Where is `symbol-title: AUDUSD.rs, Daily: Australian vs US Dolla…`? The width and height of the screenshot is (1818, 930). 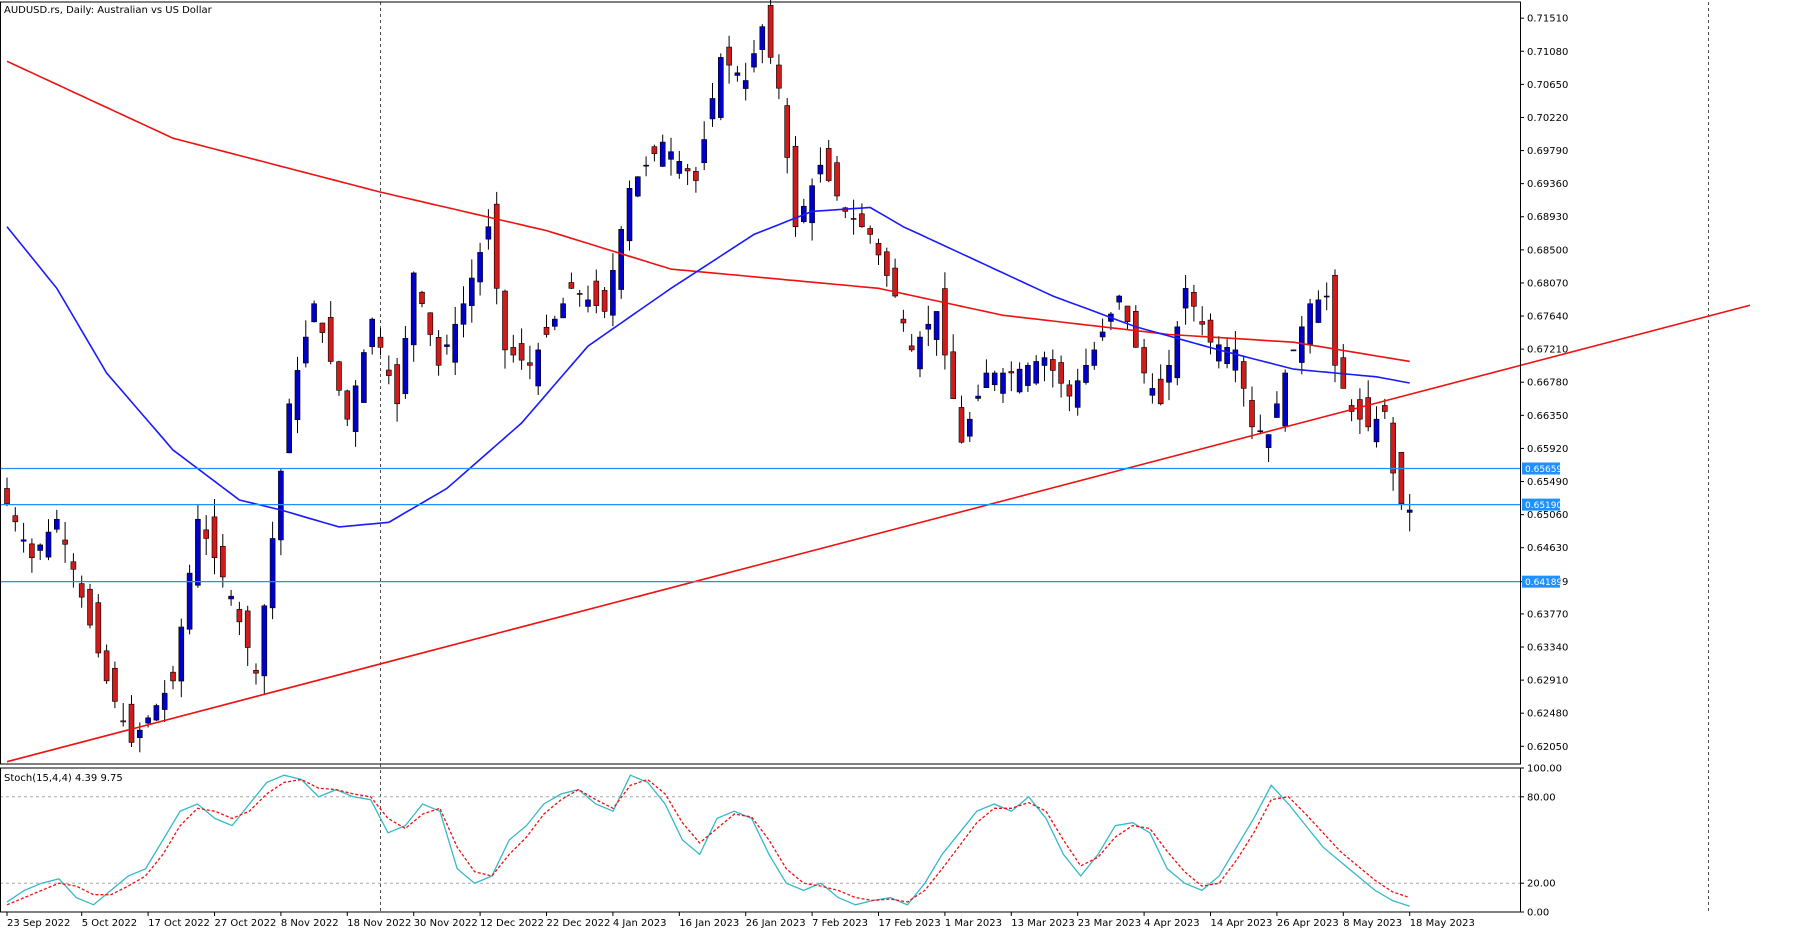 symbol-title: AUDUSD.rs, Daily: Australian vs US Dolla… is located at coordinates (108, 10).